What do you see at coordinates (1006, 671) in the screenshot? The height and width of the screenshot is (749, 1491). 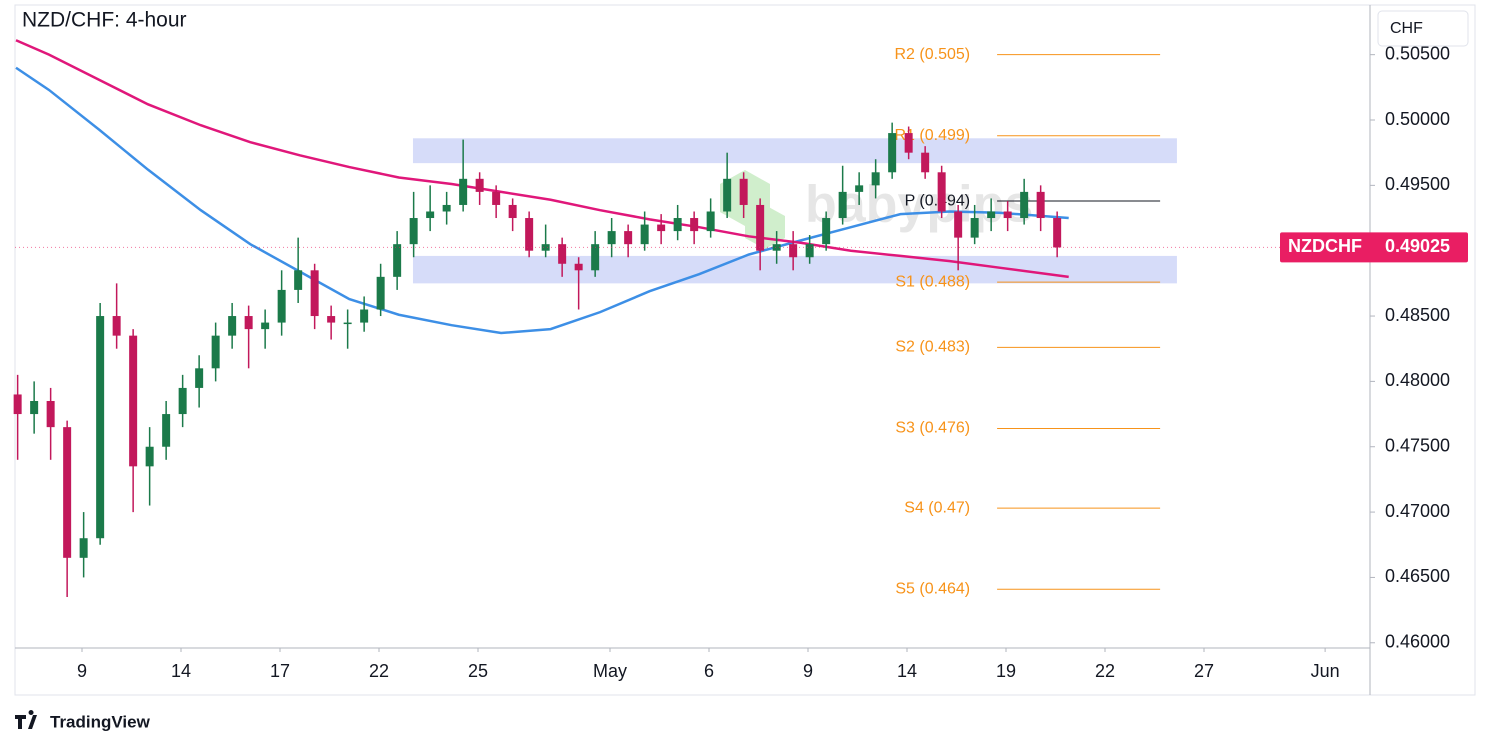 I see `x-tick-label: 19` at bounding box center [1006, 671].